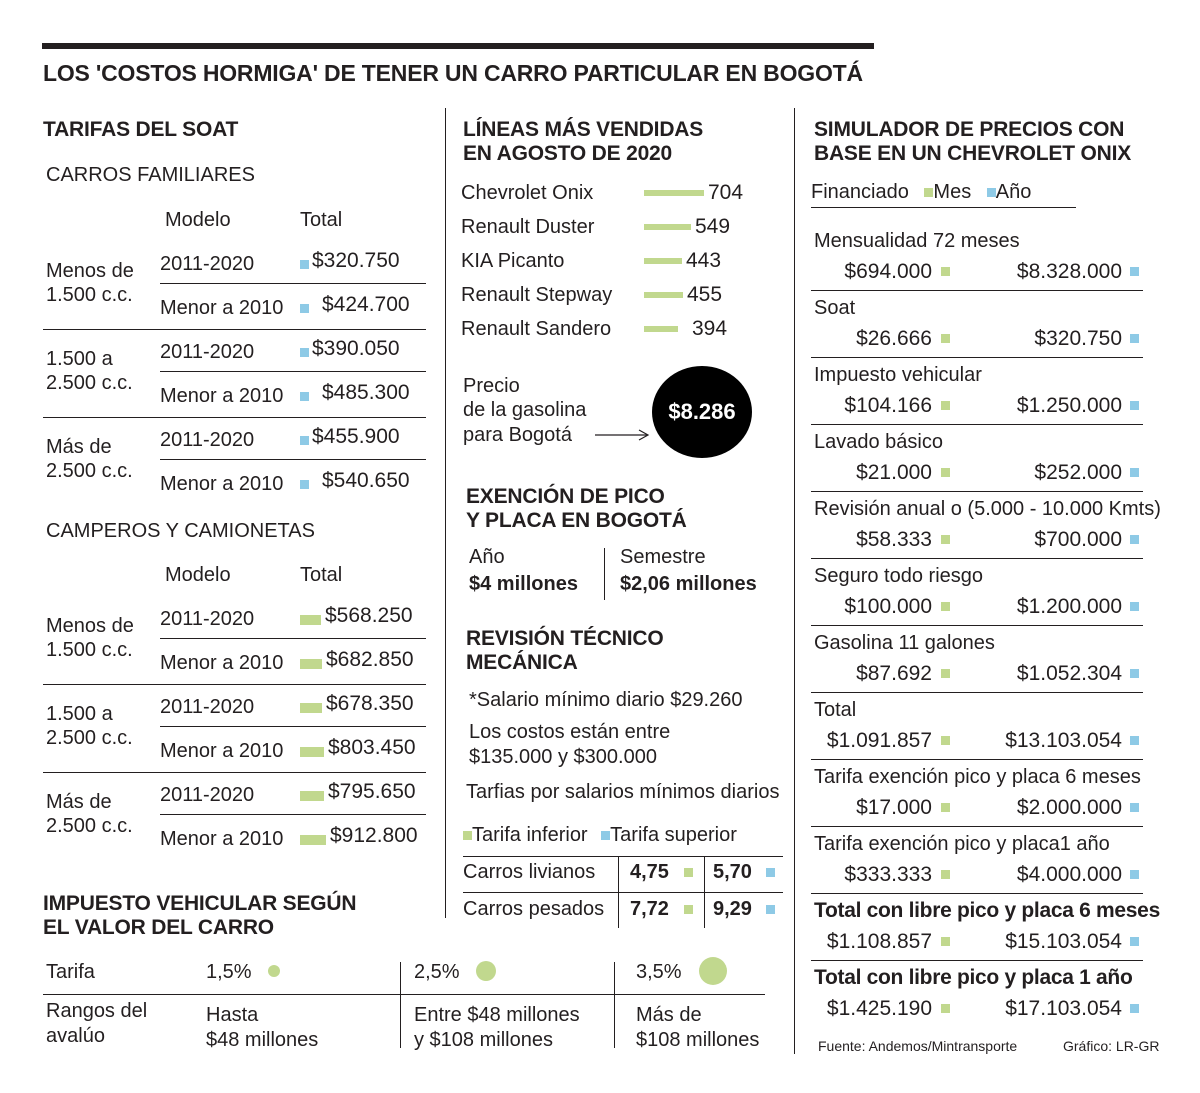 This screenshot has height=1093, width=1200. What do you see at coordinates (321, 220) in the screenshot?
I see `familiares-col-total: Total` at bounding box center [321, 220].